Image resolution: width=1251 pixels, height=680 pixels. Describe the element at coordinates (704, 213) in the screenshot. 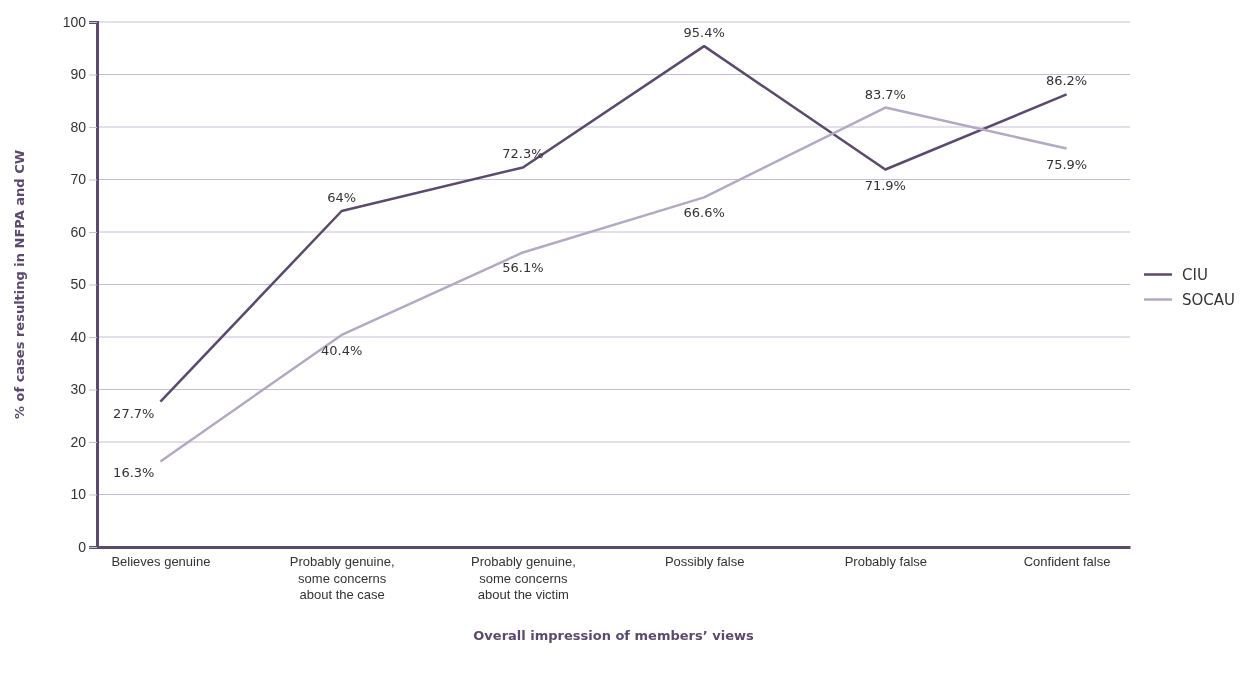

I see `data-label: 66.6%` at that location.